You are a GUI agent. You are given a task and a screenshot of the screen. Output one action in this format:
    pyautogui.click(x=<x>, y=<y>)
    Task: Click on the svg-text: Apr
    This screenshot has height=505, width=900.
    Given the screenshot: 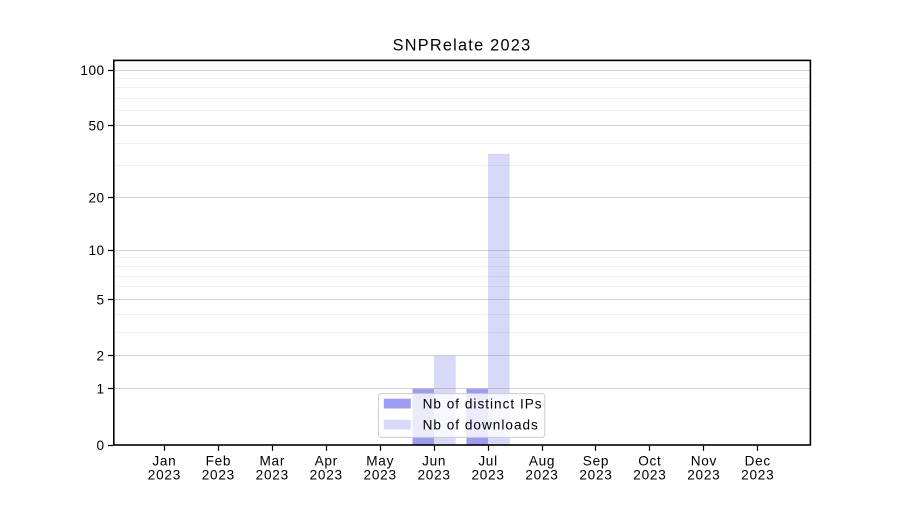 What is the action you would take?
    pyautogui.click(x=326, y=461)
    